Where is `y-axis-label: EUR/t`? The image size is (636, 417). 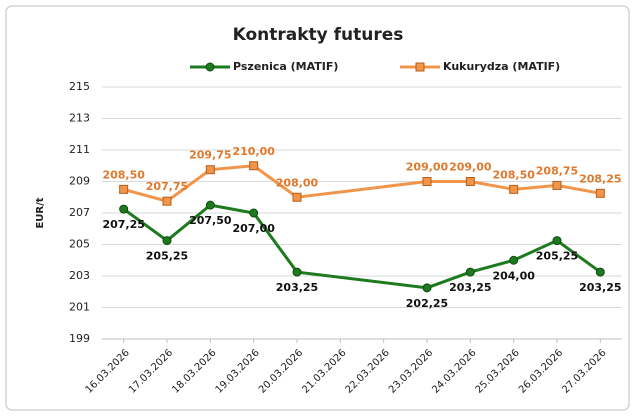
y-axis-label: EUR/t is located at coordinates (40, 212).